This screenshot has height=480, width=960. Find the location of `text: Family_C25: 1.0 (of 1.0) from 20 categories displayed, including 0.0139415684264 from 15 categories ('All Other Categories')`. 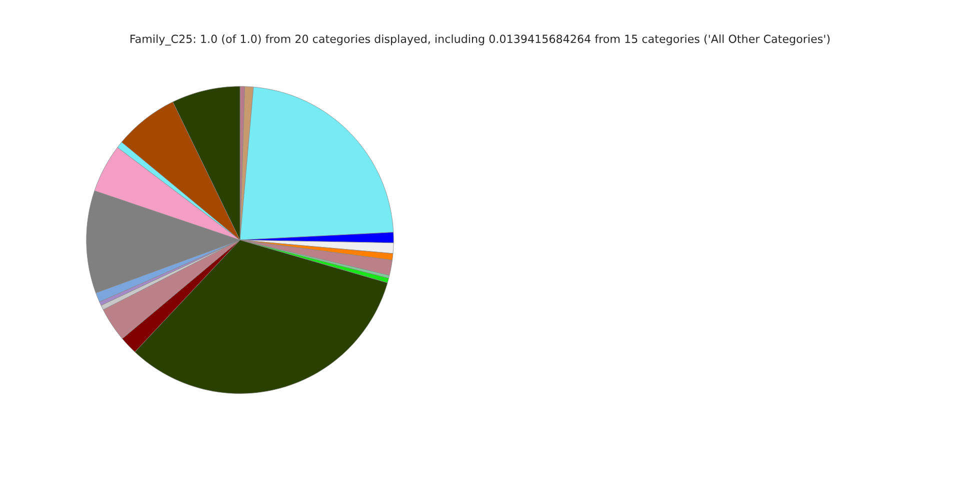

text: Family_C25: 1.0 (of 1.0) from 20 categories displayed, including 0.0139415684264 from 15 categories ('All Other Categories') is located at coordinates (480, 40).